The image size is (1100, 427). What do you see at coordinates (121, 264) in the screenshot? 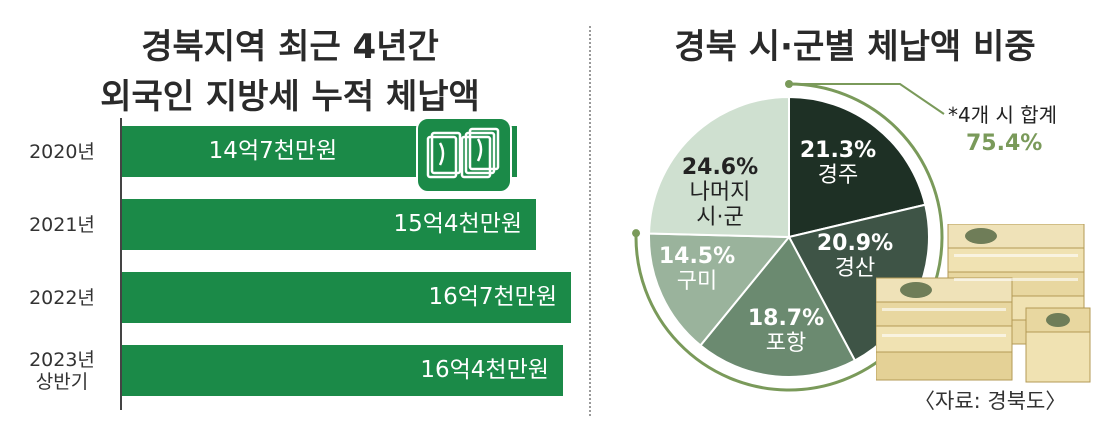
I see `bar-axis-line` at bounding box center [121, 264].